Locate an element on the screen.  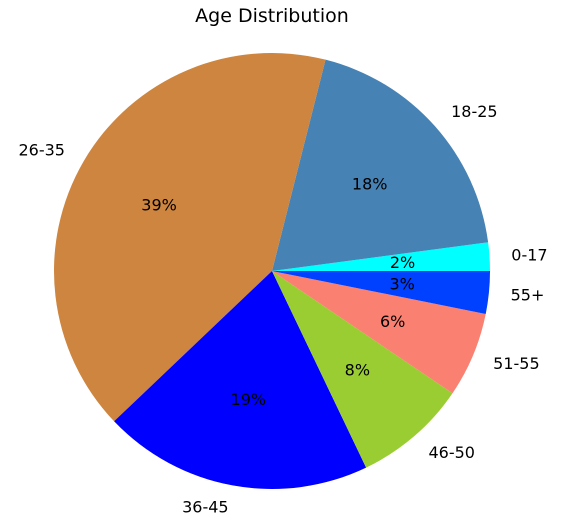
slice-label-0-17: 0-17 is located at coordinates (529, 255).